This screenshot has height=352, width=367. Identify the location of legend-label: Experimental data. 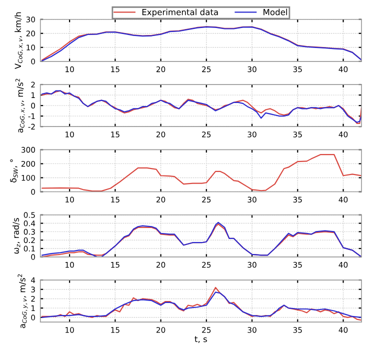
(180, 12).